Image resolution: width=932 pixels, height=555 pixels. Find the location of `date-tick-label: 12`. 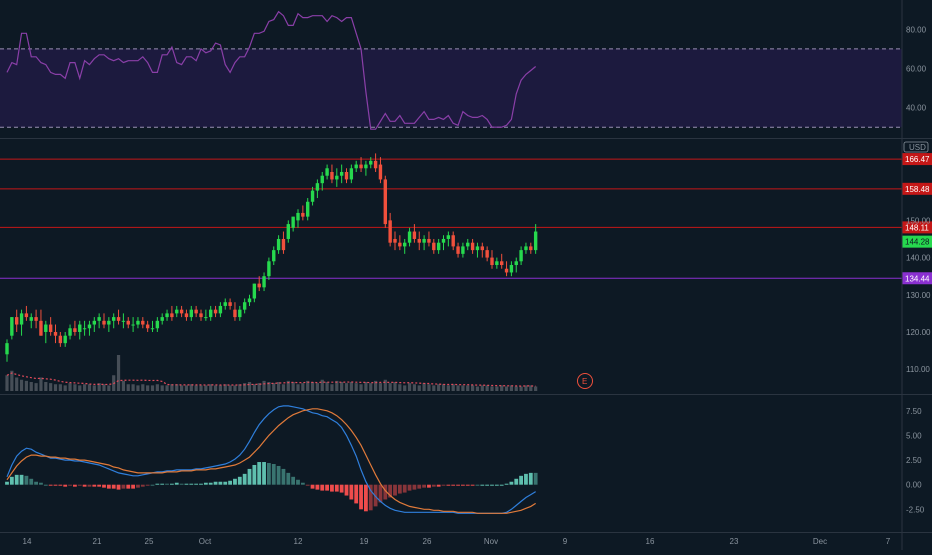

date-tick-label: 12 is located at coordinates (298, 541).